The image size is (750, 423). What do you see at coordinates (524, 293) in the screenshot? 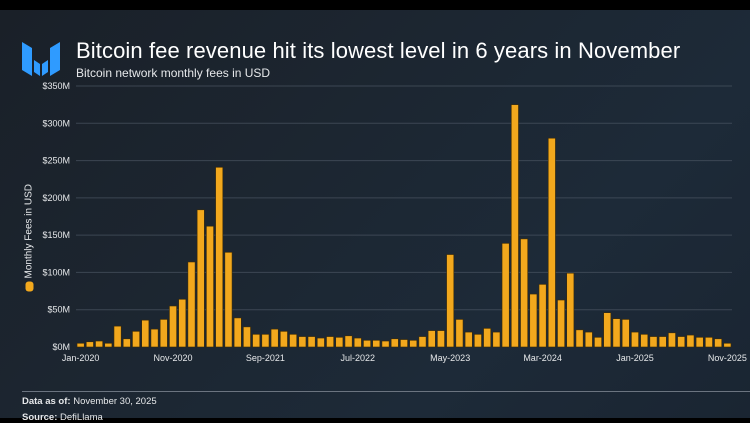
I see `bar-jan-2024` at bounding box center [524, 293].